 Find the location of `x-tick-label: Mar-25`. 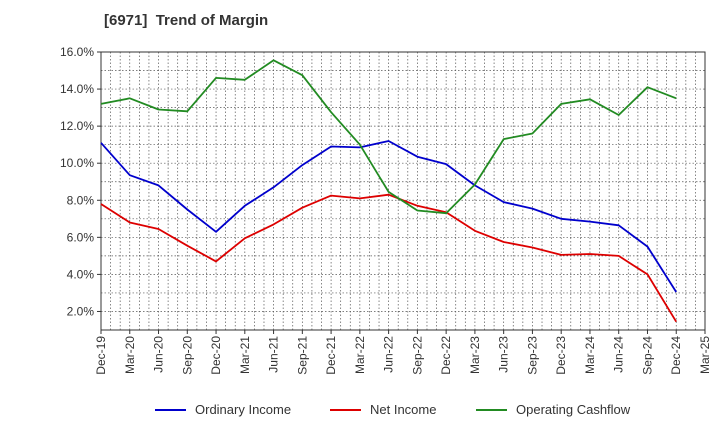

x-tick-label: Mar-25 is located at coordinates (705, 355).